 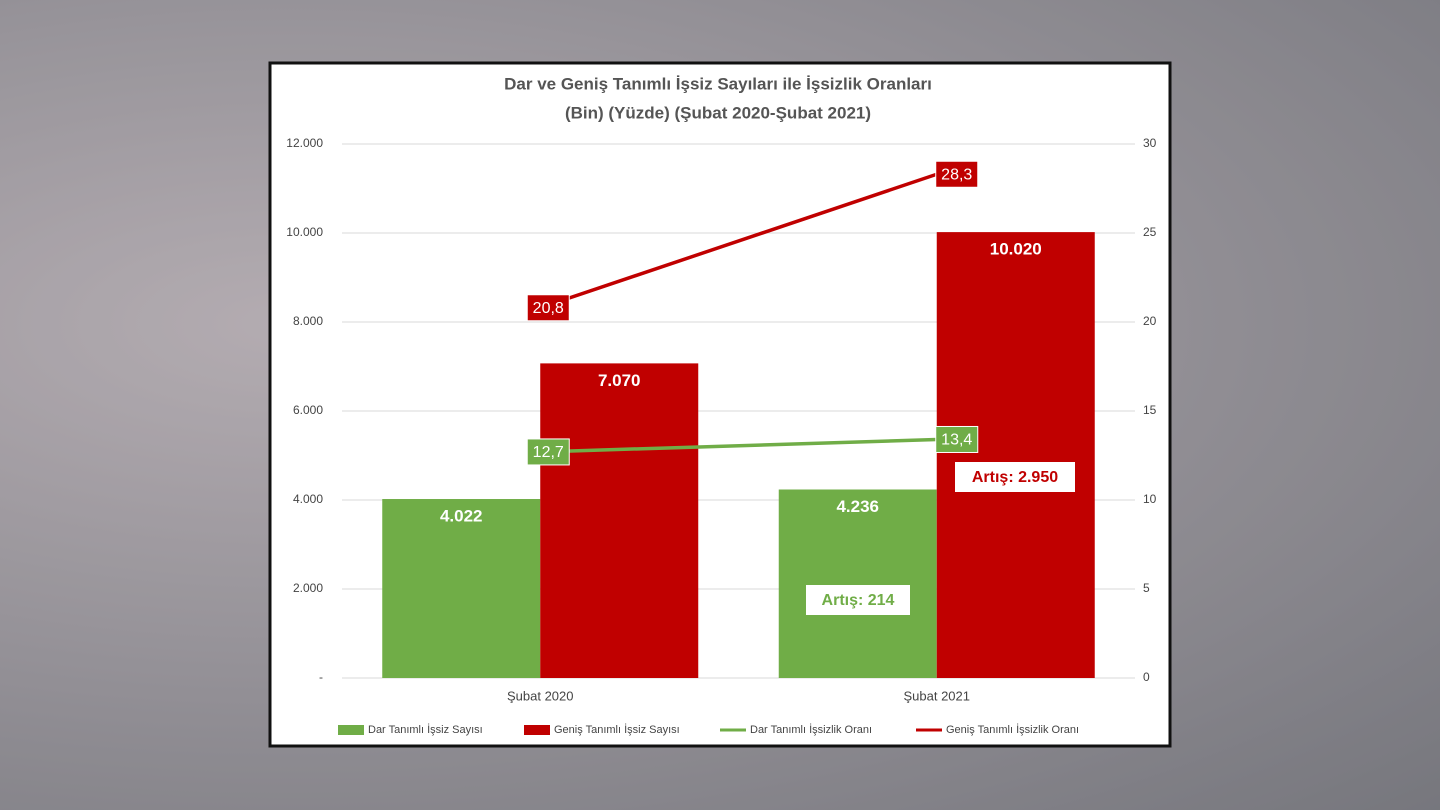 I want to click on chart-title: (Bin) (Yüzde) (Şubat 2020-Şubat 2021), so click(x=718, y=112).